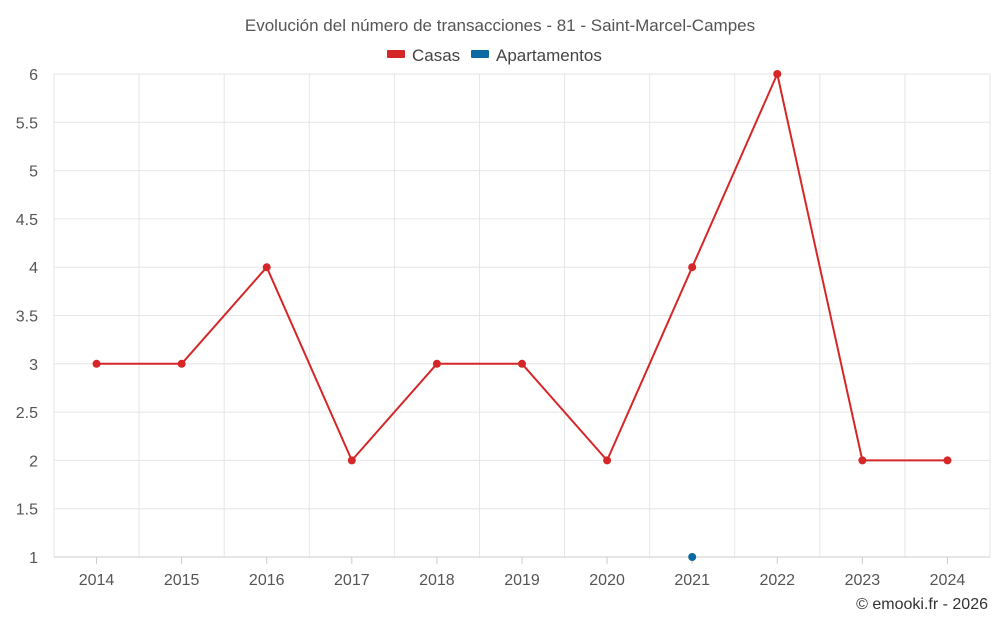 The image size is (1000, 625). Describe the element at coordinates (97, 580) in the screenshot. I see `x-tick-label: 2014` at that location.